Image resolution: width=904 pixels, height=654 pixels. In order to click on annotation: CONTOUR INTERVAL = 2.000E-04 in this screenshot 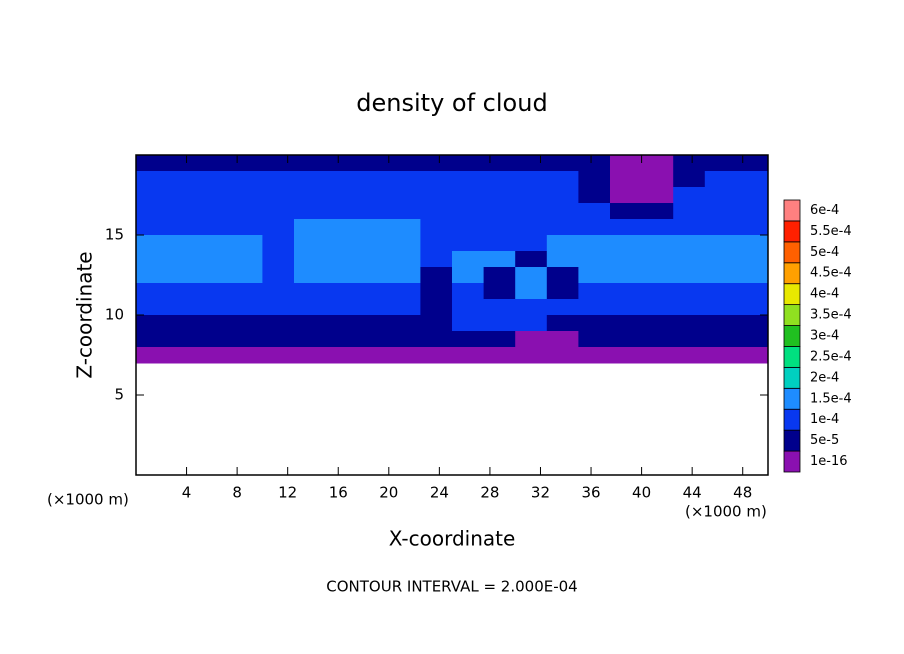, I will do `click(451, 587)`.